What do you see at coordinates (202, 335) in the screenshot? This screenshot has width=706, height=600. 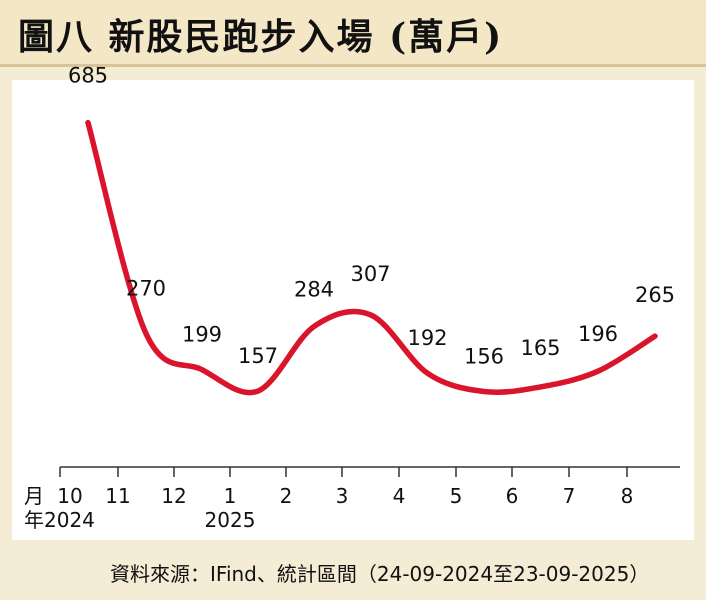 I see `data-label: 199` at bounding box center [202, 335].